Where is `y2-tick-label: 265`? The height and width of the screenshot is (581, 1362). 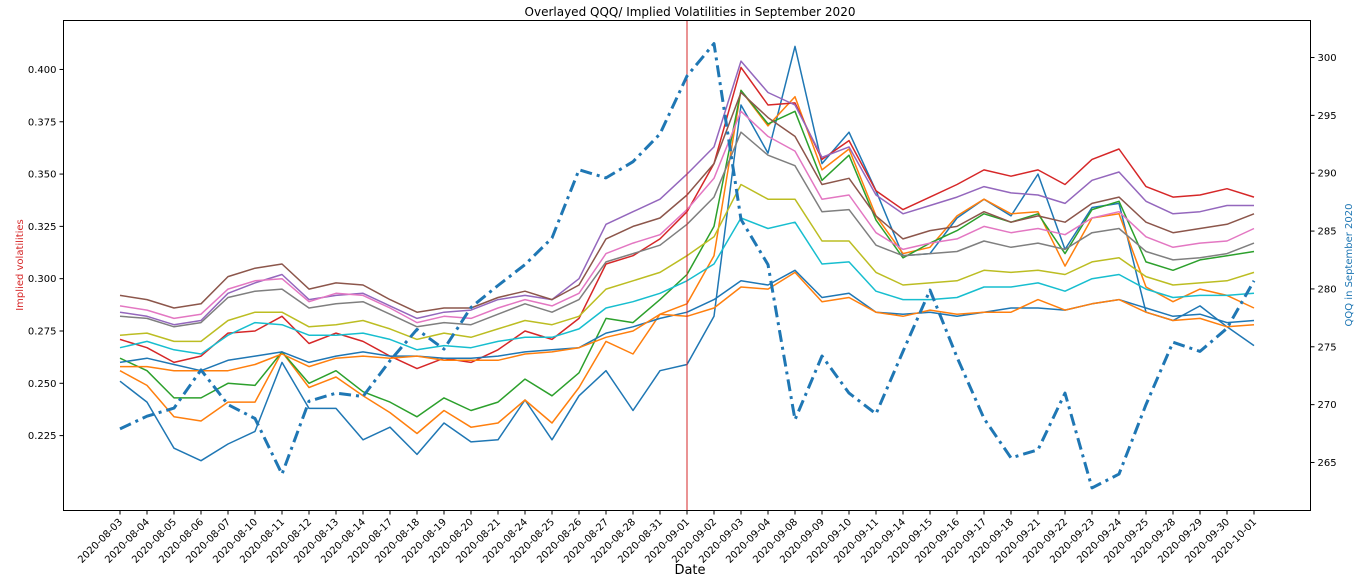 y2-tick-label: 265 is located at coordinates (1327, 463).